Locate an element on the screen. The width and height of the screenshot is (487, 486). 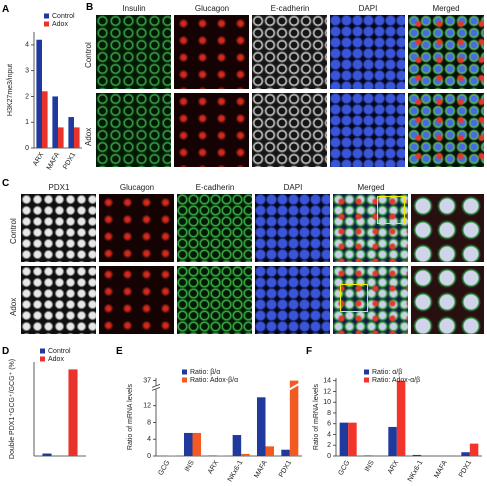
bar-break is located at coordinates (294, 386).